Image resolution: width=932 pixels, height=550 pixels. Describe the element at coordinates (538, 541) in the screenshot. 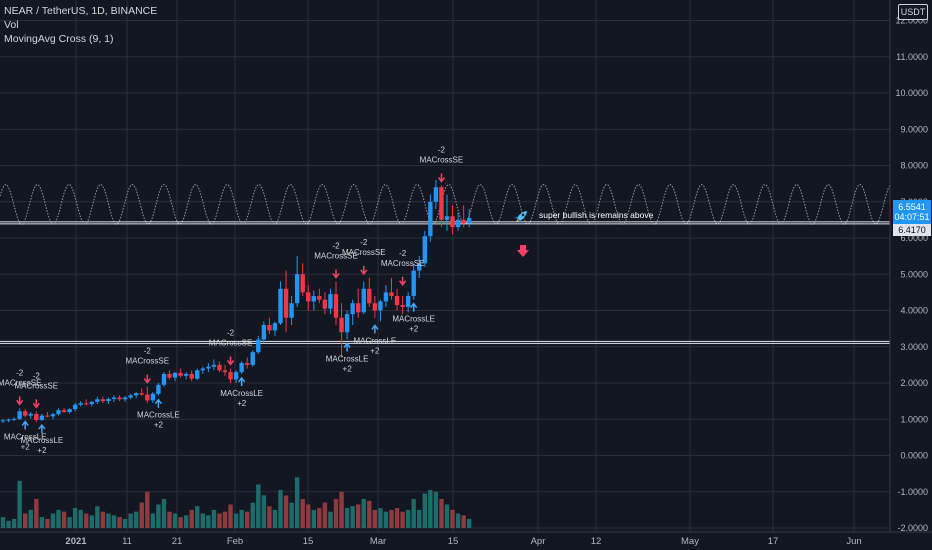

I see `time-tick-label: Apr` at that location.